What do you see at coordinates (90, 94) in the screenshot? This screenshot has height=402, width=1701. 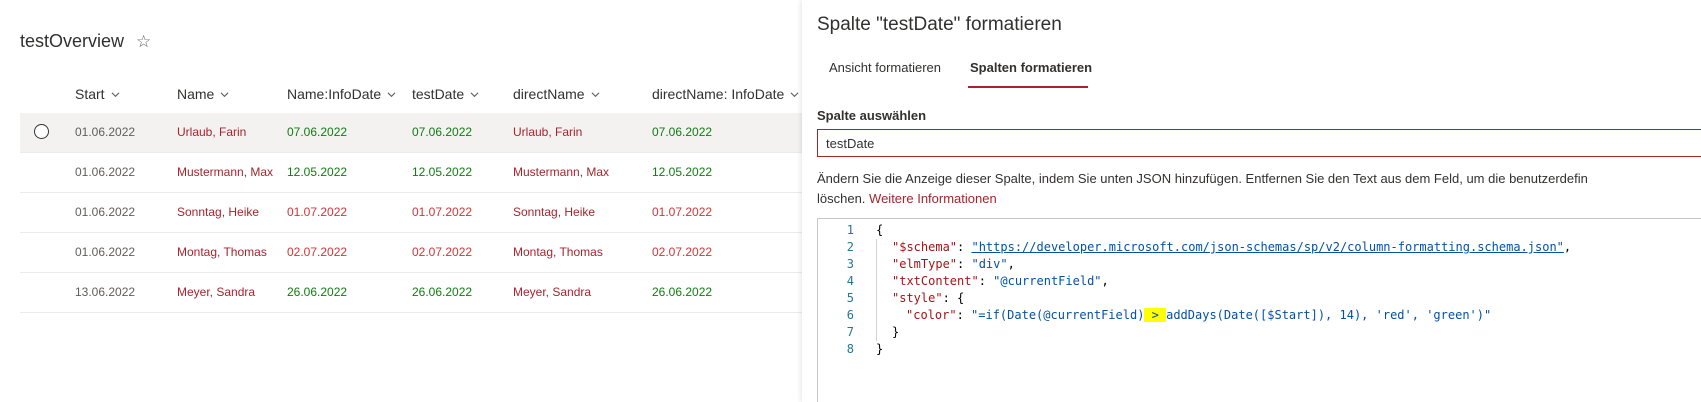 I see `column-header-label: Start` at bounding box center [90, 94].